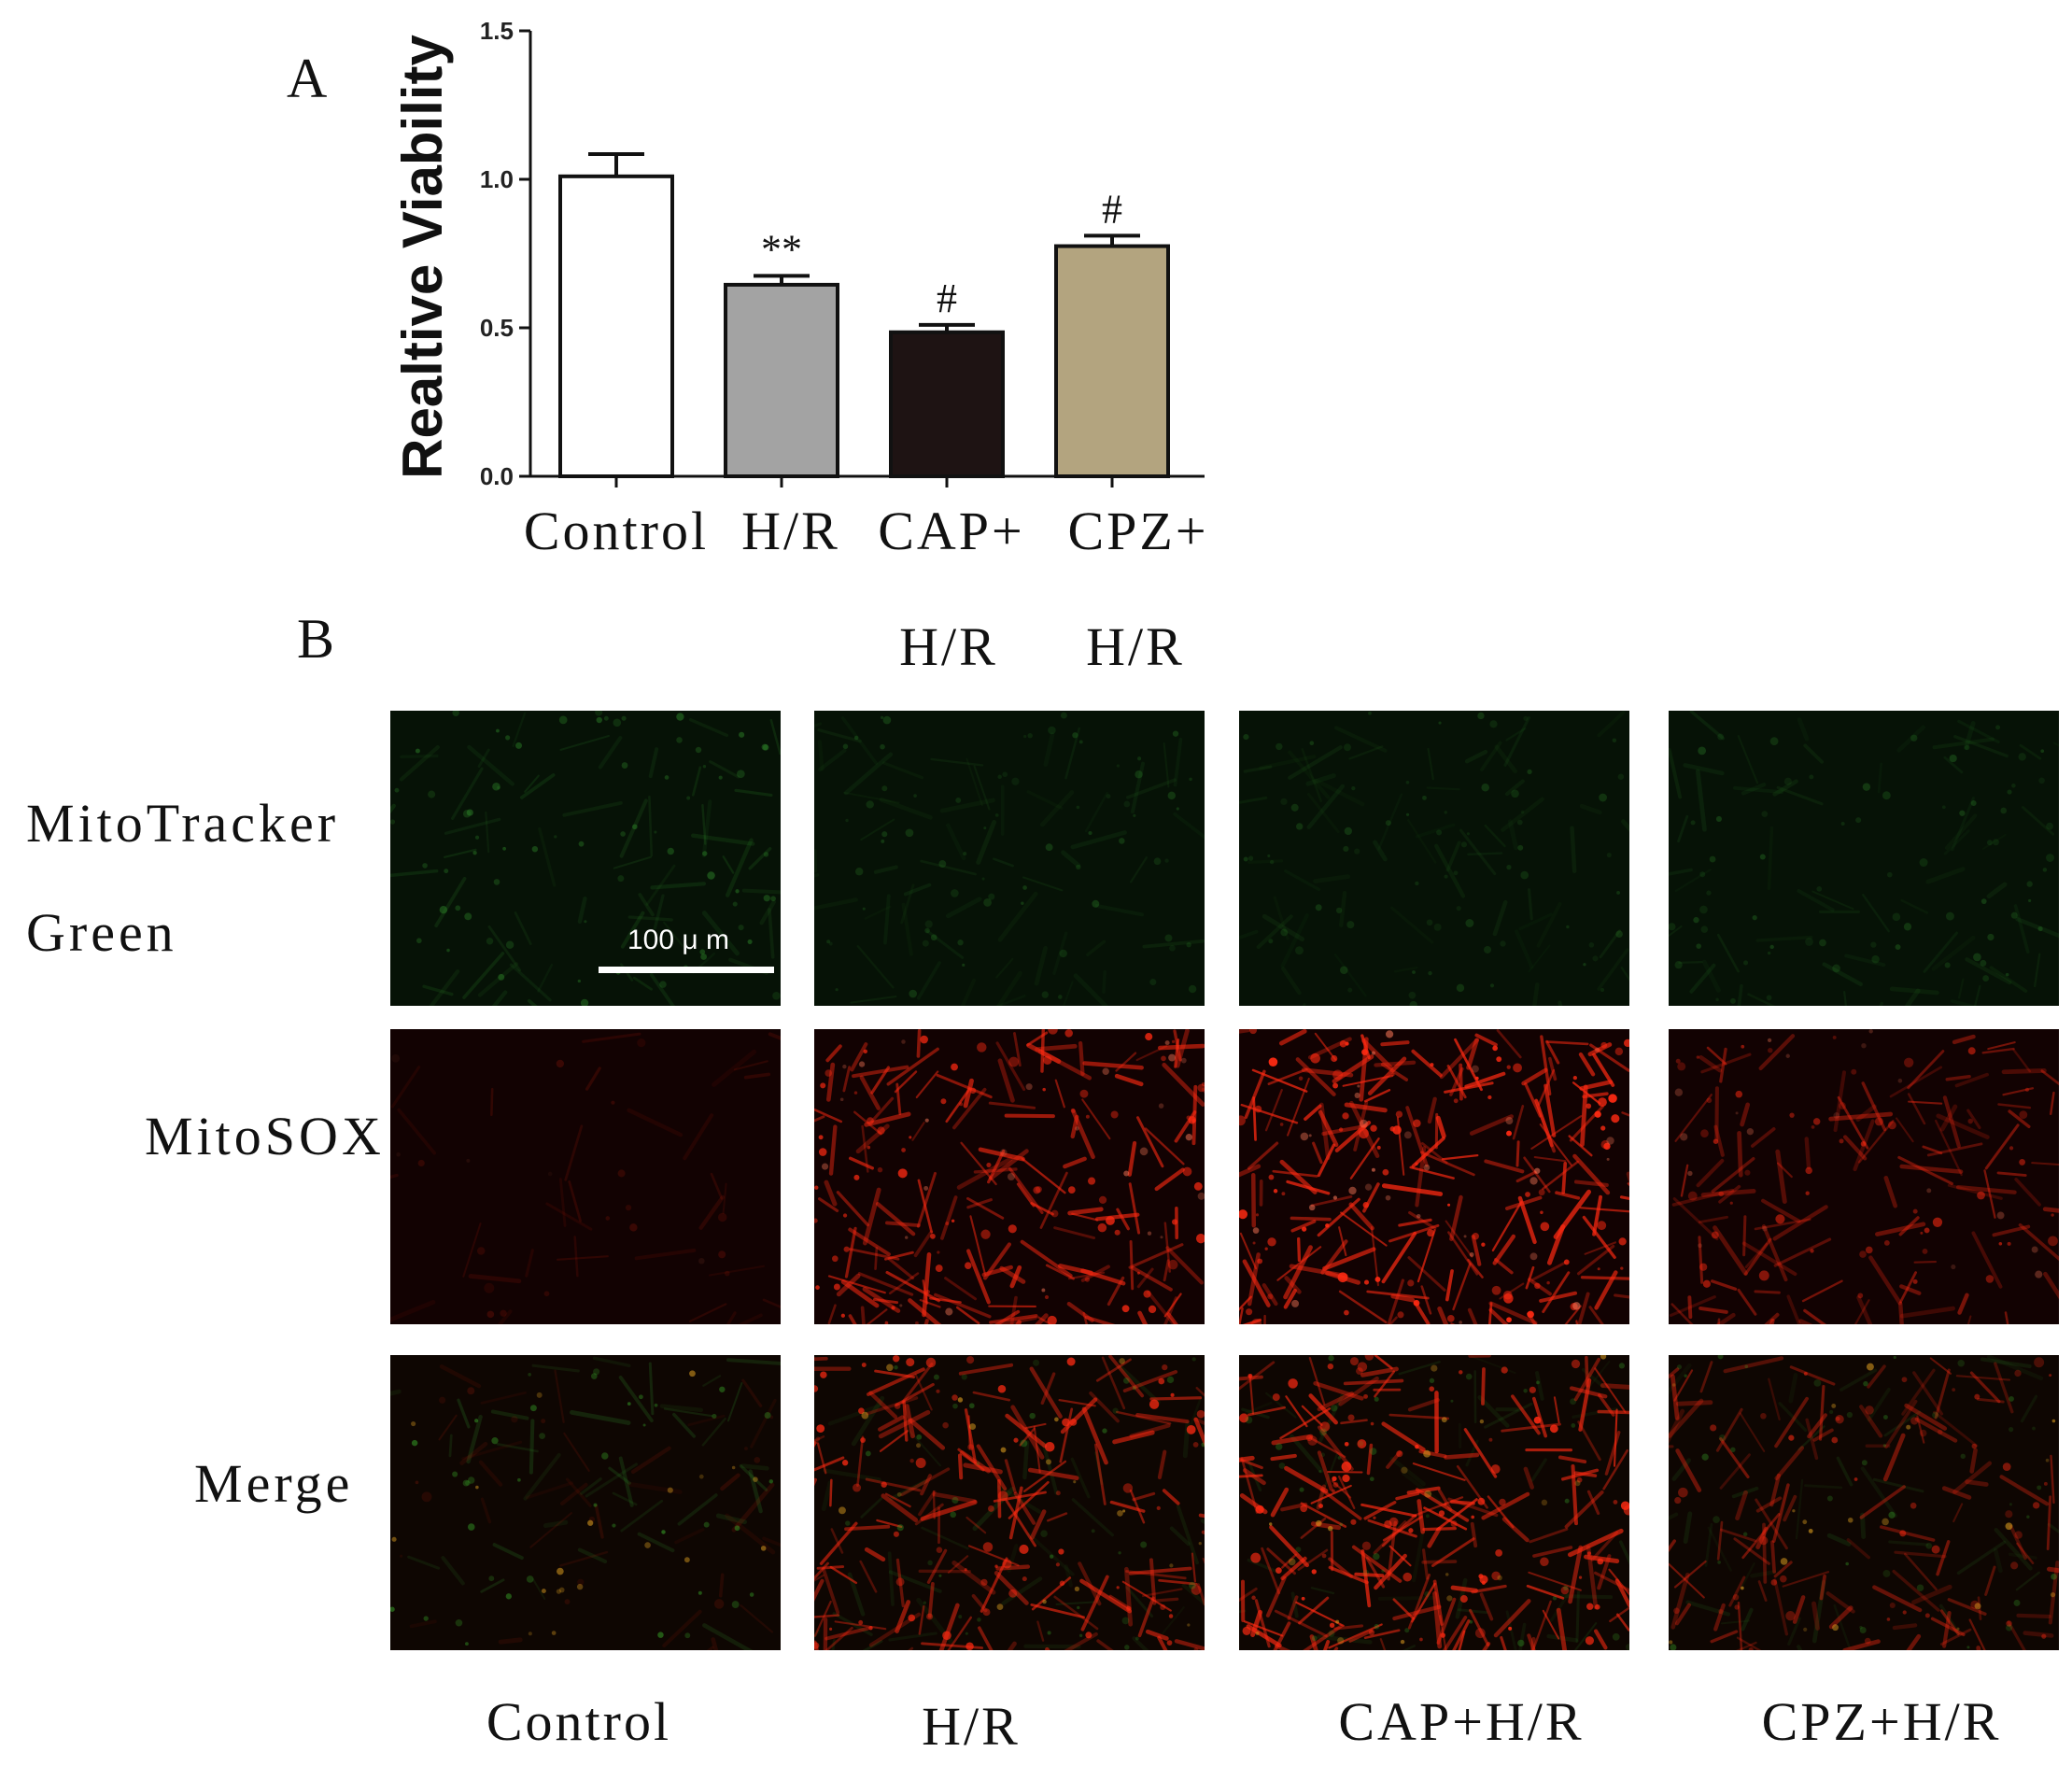  Describe the element at coordinates (497, 328) in the screenshot. I see `y-tick-label: 0.5` at that location.